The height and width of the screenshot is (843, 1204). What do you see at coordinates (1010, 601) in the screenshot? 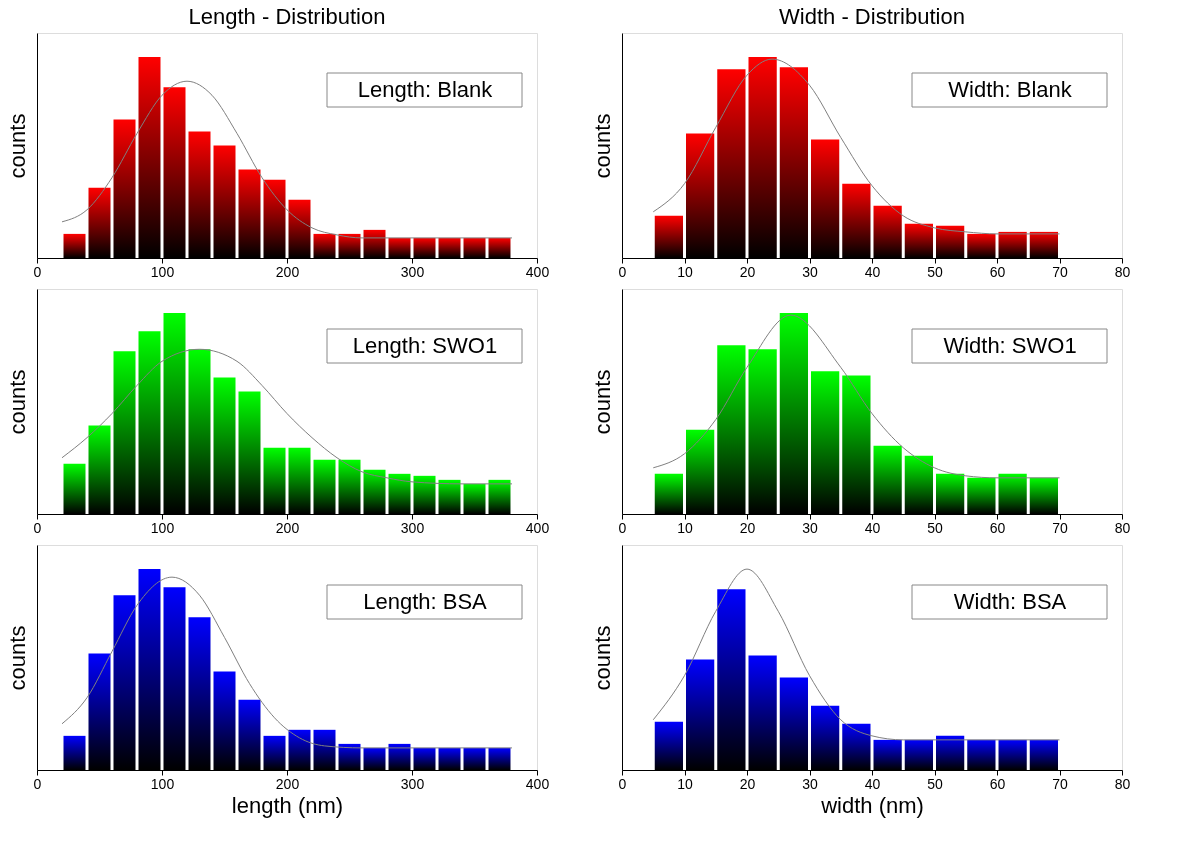
I see `annotation: Width: BSA` at bounding box center [1010, 601].